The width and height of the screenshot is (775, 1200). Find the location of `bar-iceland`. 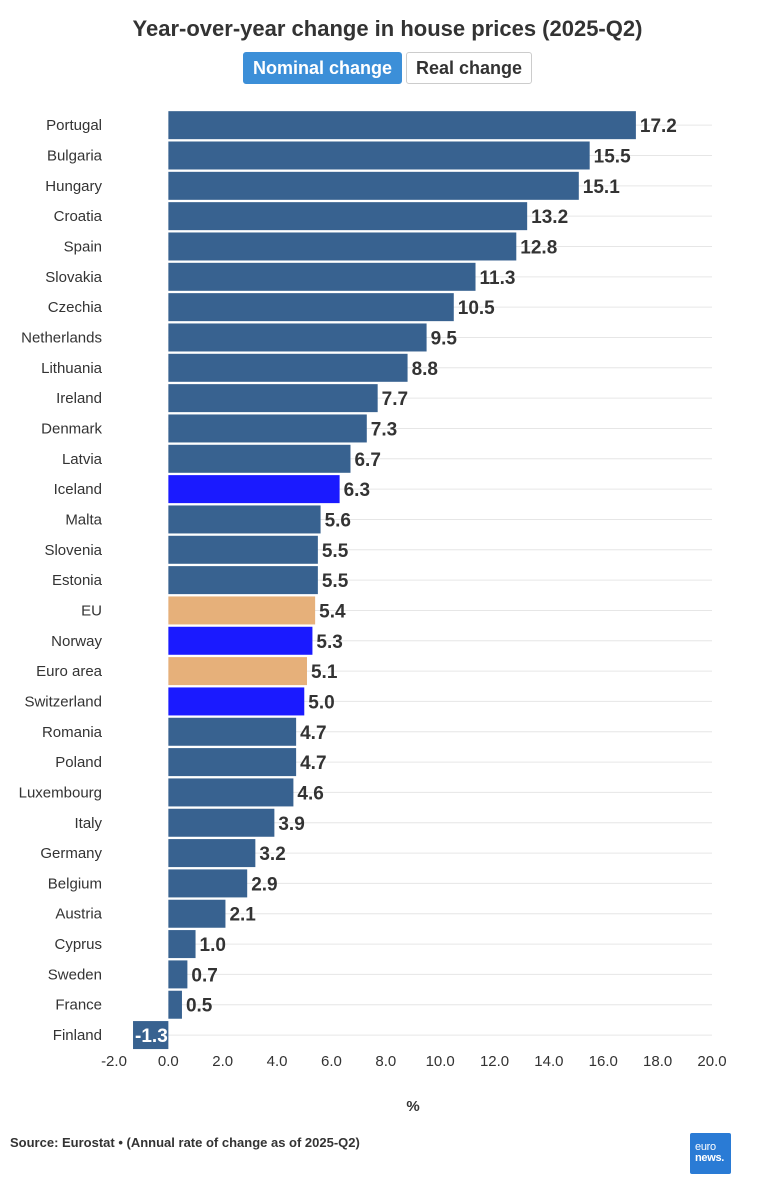

bar-iceland is located at coordinates (254, 489).